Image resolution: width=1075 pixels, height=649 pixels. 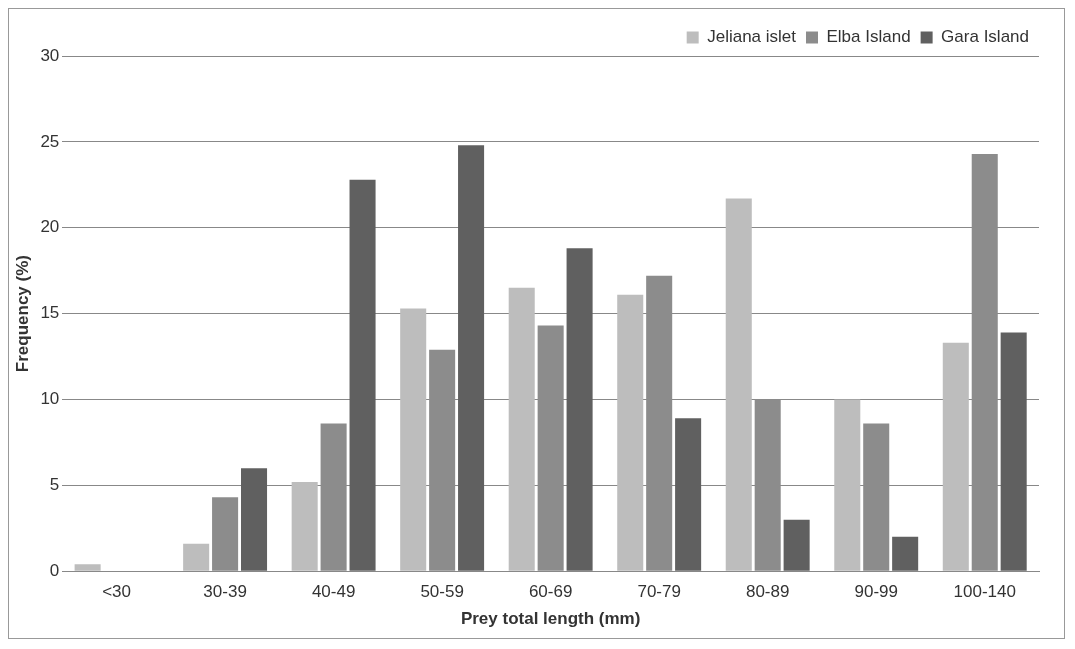 I want to click on legend-label: Elba Island, so click(x=868, y=37).